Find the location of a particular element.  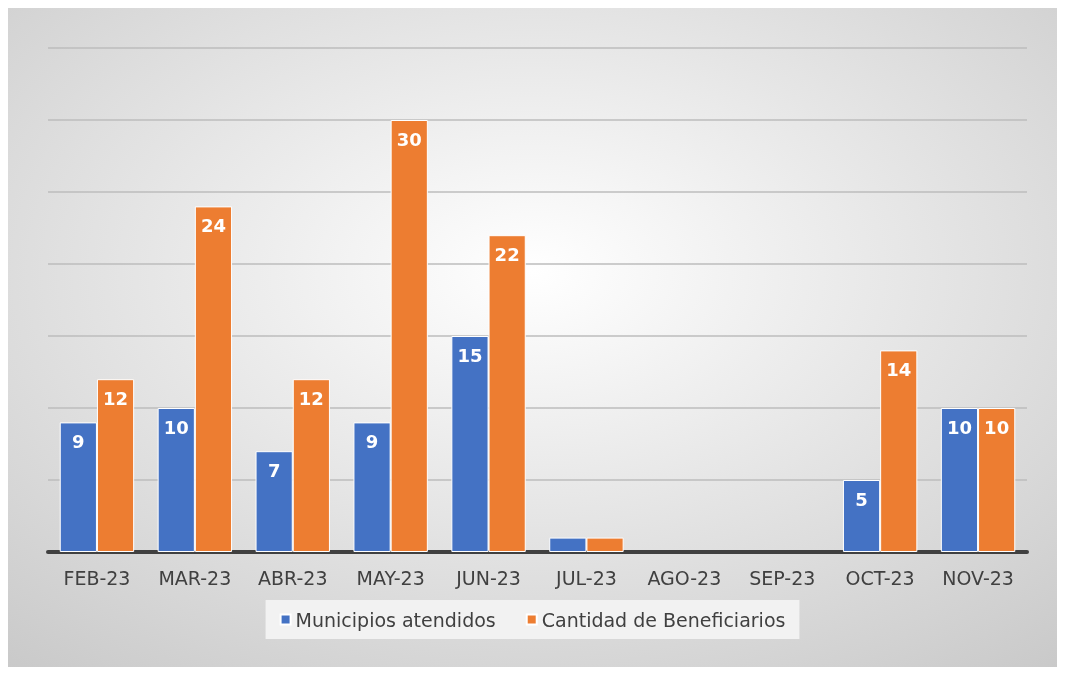

x-tick-label: OCT-23 is located at coordinates (880, 577).